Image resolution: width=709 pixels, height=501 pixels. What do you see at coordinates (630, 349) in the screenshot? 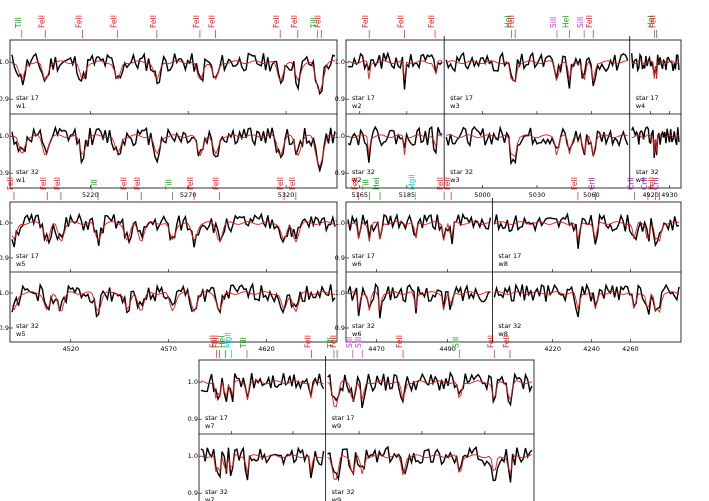
I see `x-tick-label: 4260` at bounding box center [630, 349].